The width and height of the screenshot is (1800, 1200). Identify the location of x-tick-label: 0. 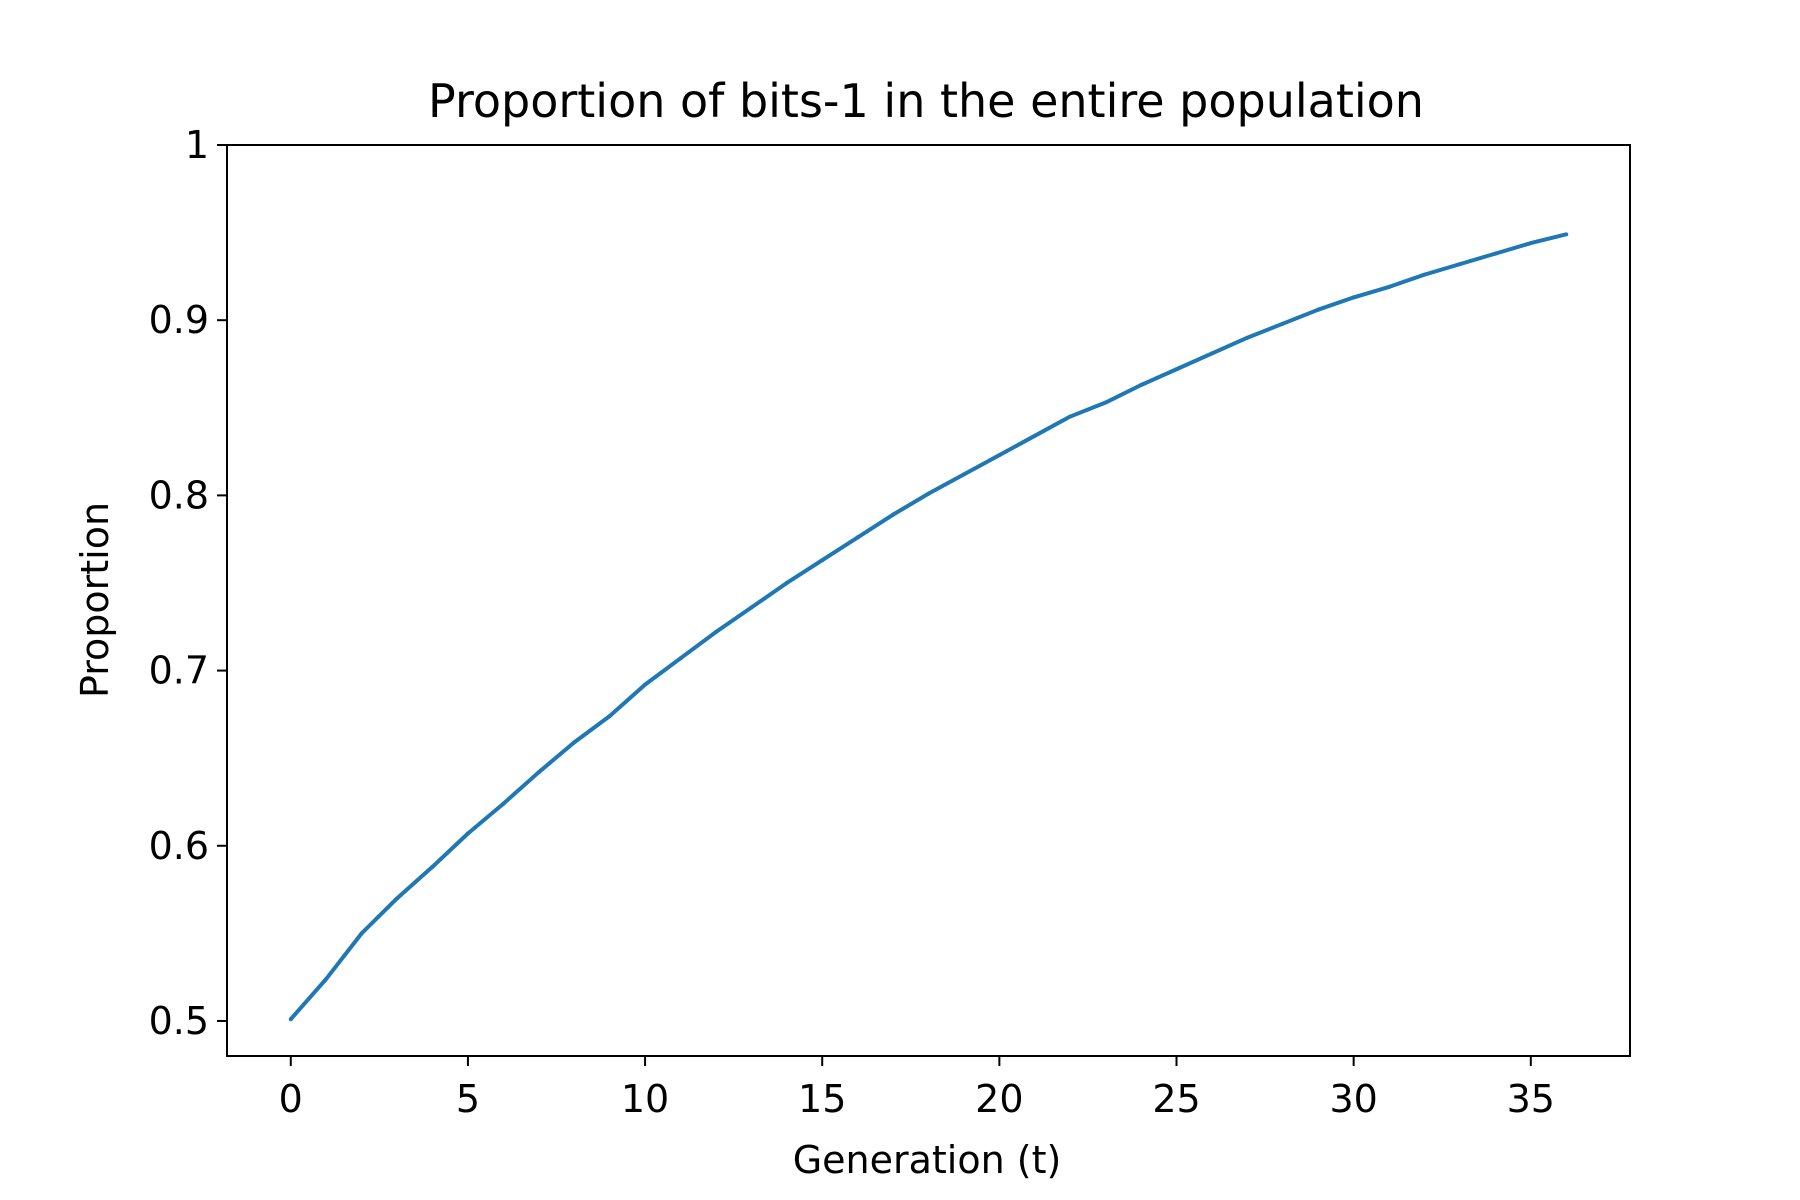
(291, 1099).